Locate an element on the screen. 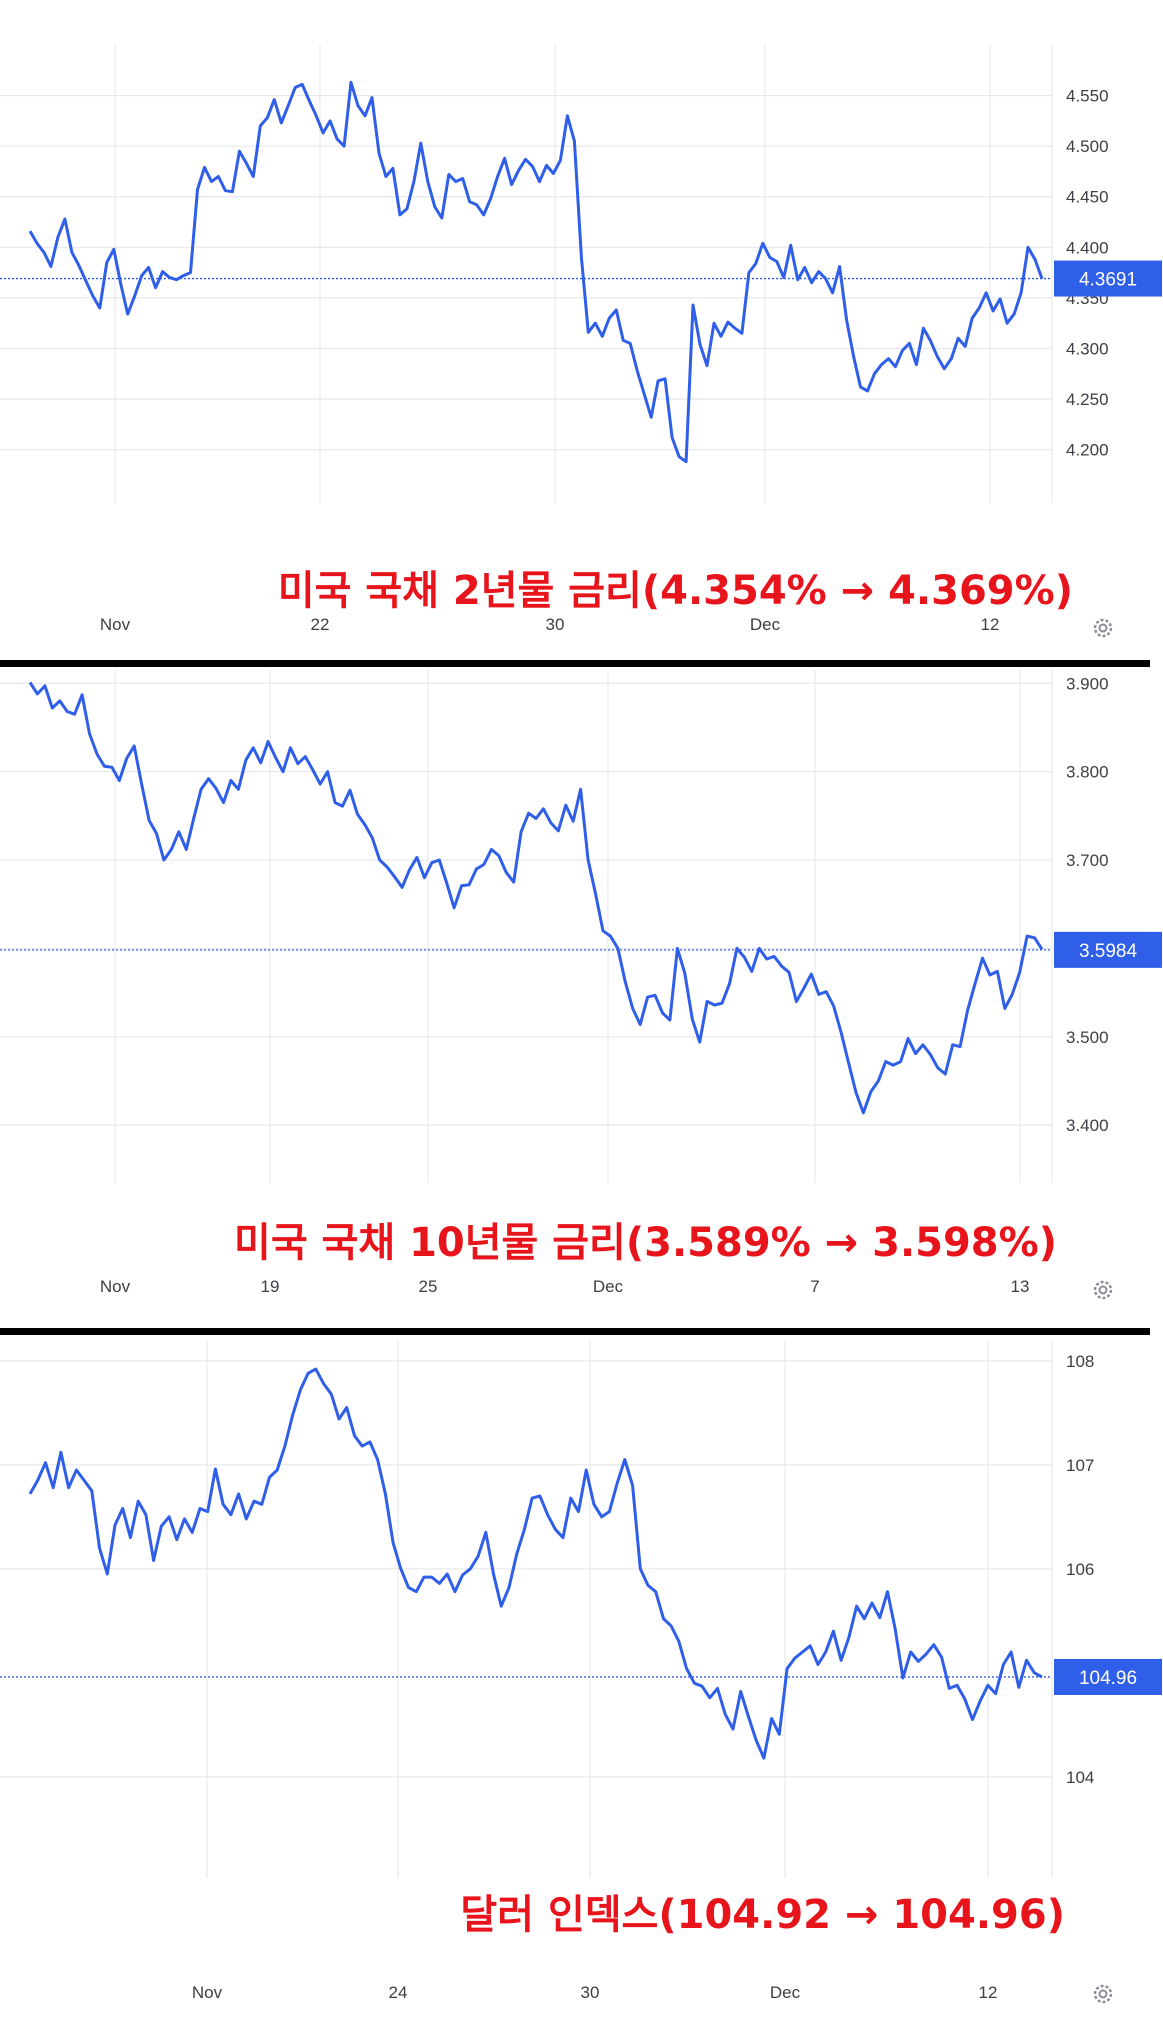 The width and height of the screenshot is (1163, 2017). y-tick-label: 4.550 is located at coordinates (1087, 96).